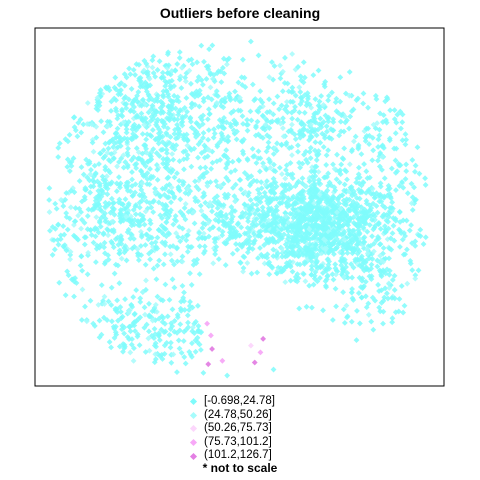  Describe the element at coordinates (231, 402) in the screenshot. I see `legend-item: [-0.698,24.78]` at that location.